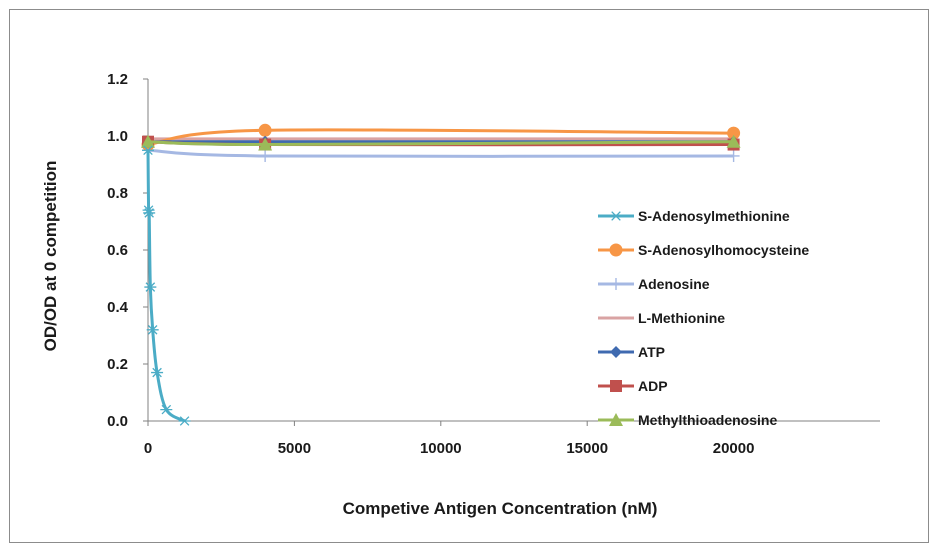 This screenshot has width=937, height=554. I want to click on y-tick-label: 0.2, so click(117, 364).